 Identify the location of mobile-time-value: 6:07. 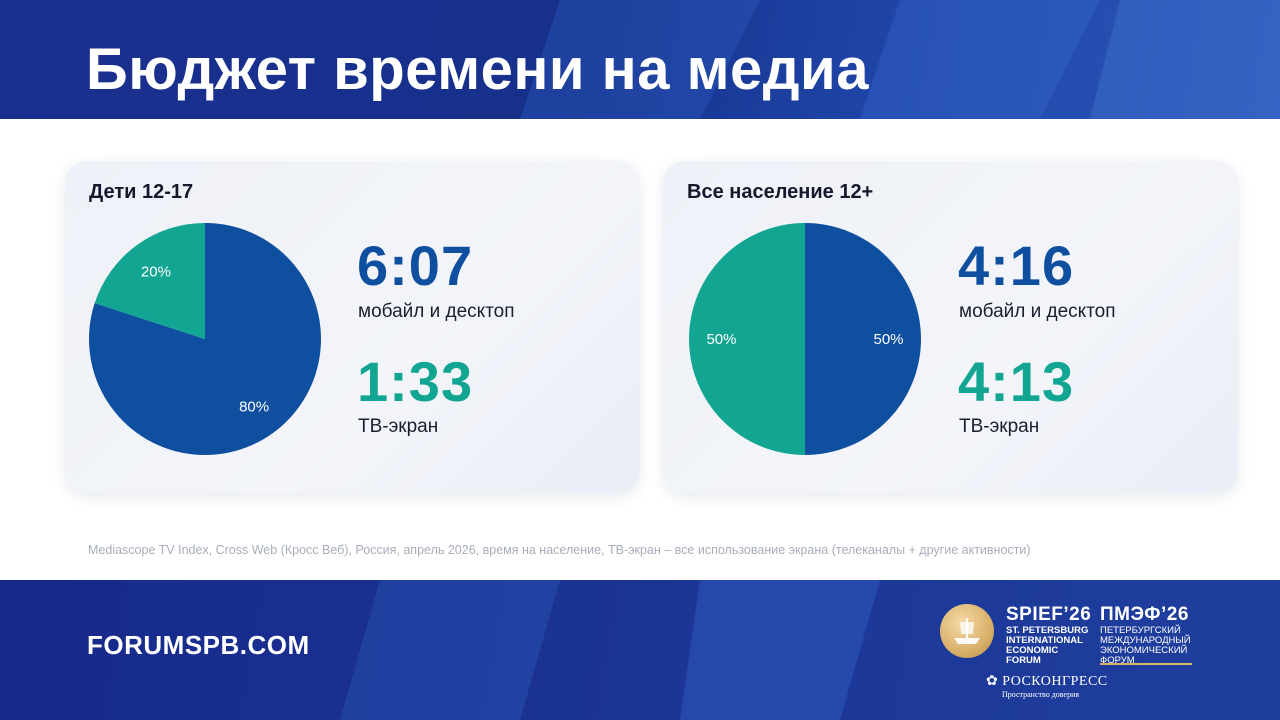
(415, 265).